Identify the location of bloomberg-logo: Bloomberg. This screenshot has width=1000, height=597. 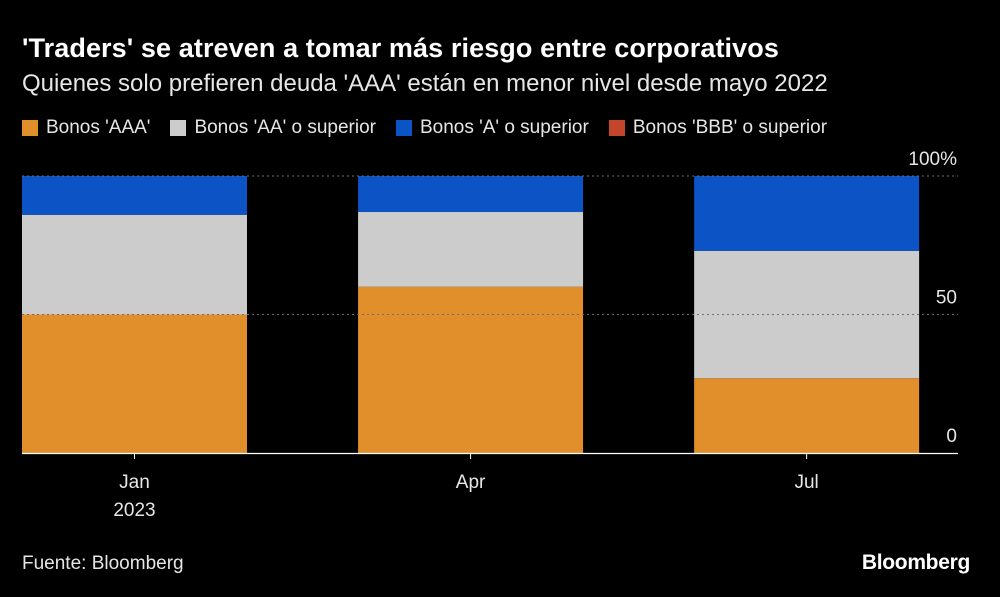
(915, 562).